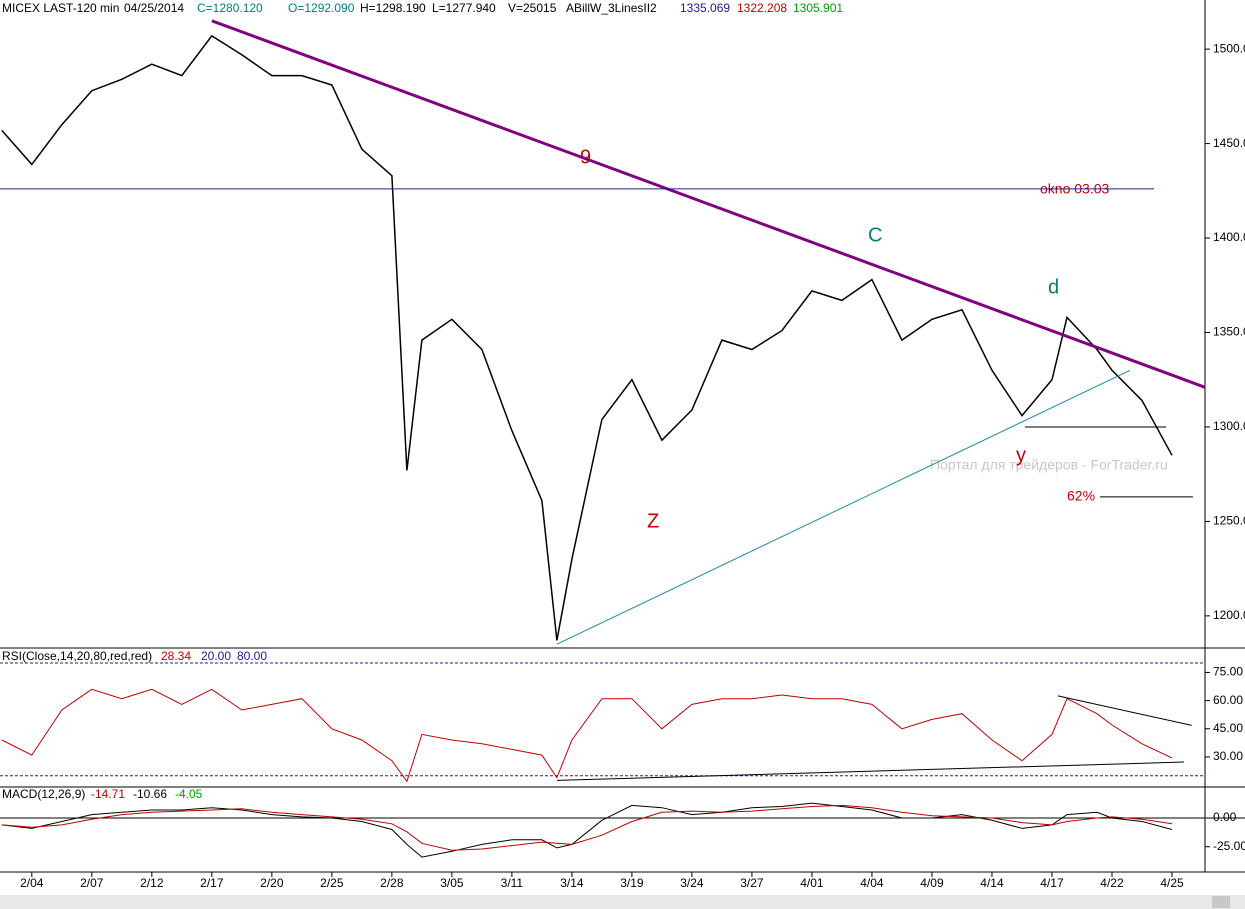 The width and height of the screenshot is (1245, 909). Describe the element at coordinates (332, 883) in the screenshot. I see `x-tick-label: 2/25` at that location.